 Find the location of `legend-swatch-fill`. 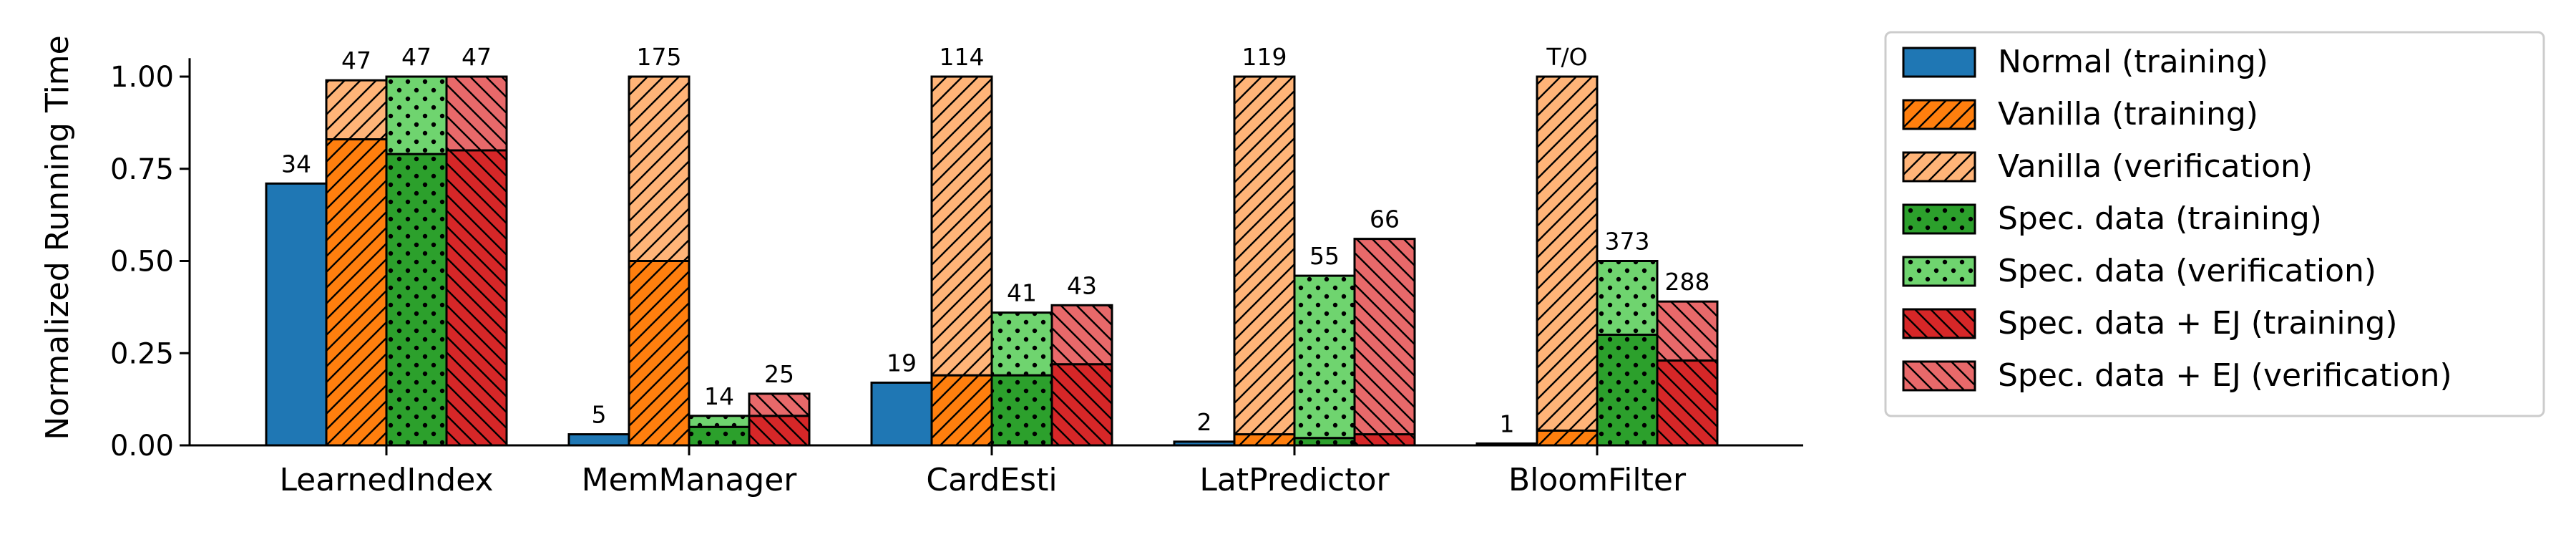

legend-swatch-fill is located at coordinates (1939, 62).